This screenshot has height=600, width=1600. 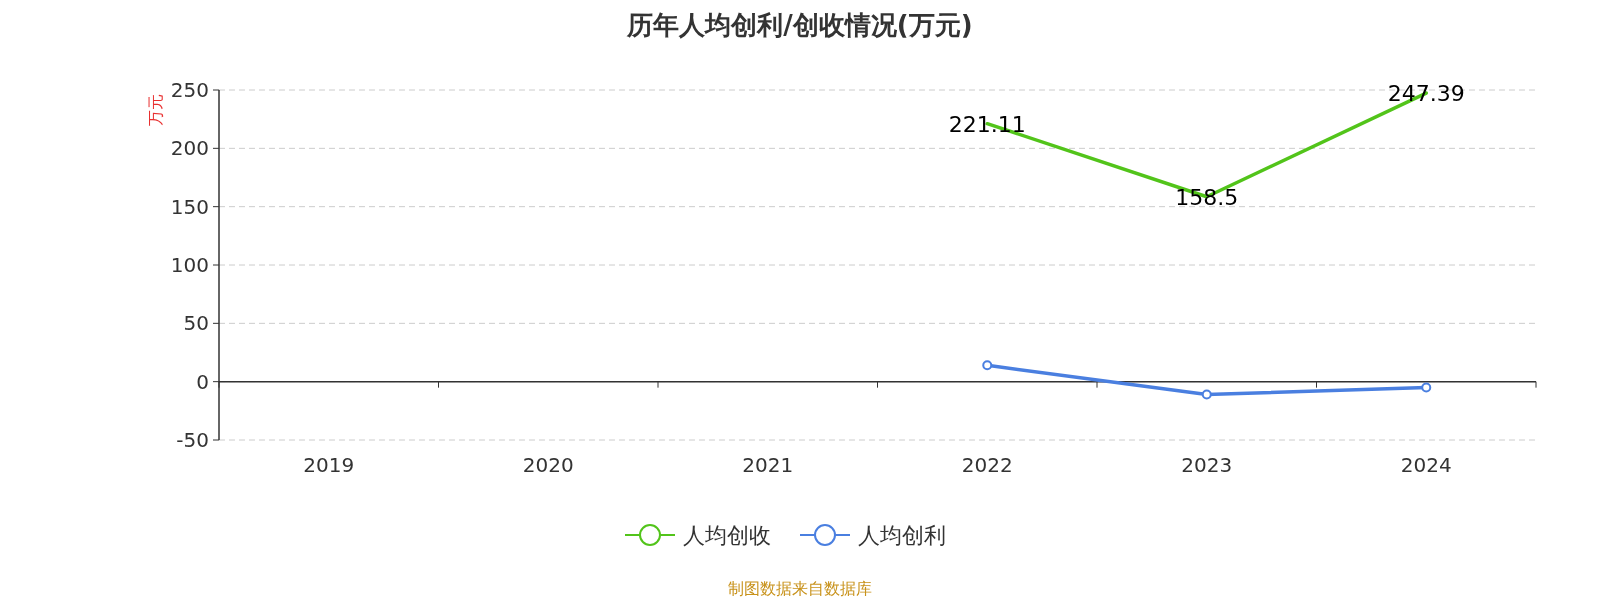 I want to click on legend-label: 人均创利, so click(x=902, y=535).